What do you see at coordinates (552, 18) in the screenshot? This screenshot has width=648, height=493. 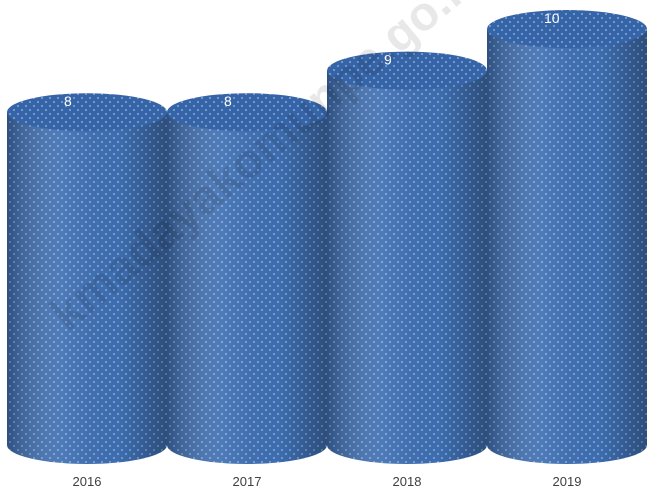 I see `data-label-2019: 10` at bounding box center [552, 18].